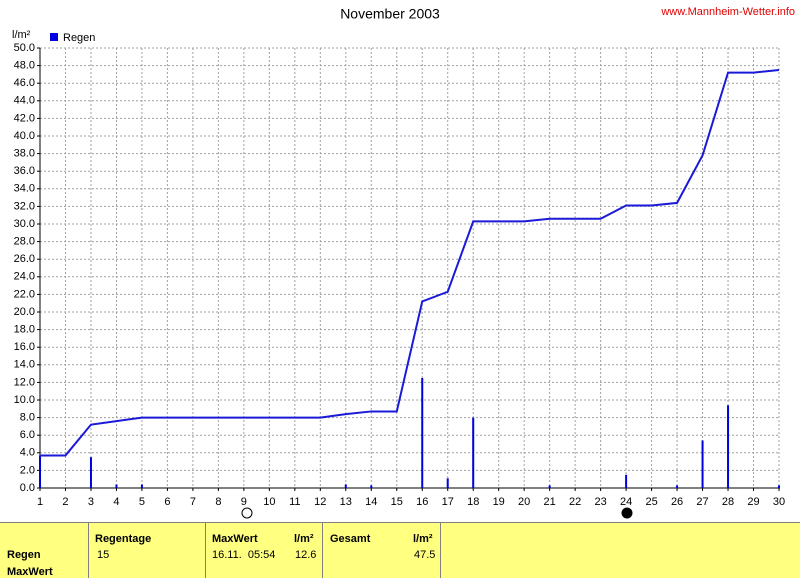  What do you see at coordinates (21, 35) in the screenshot?
I see `y-axis-label: l/m²` at bounding box center [21, 35].